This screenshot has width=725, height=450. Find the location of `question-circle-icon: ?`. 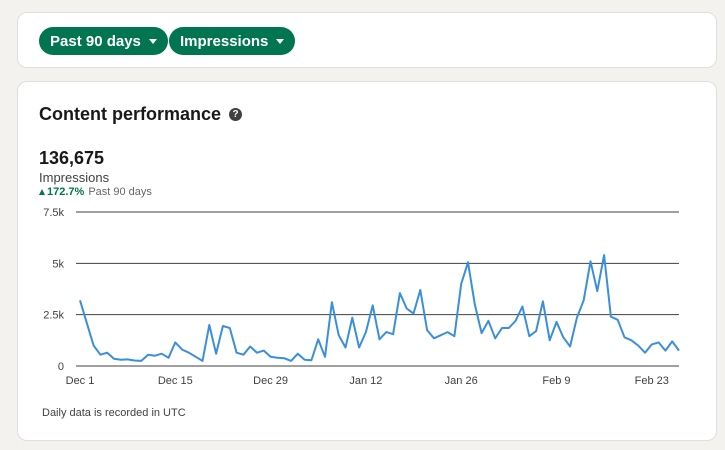

question-circle-icon: ? is located at coordinates (236, 114).